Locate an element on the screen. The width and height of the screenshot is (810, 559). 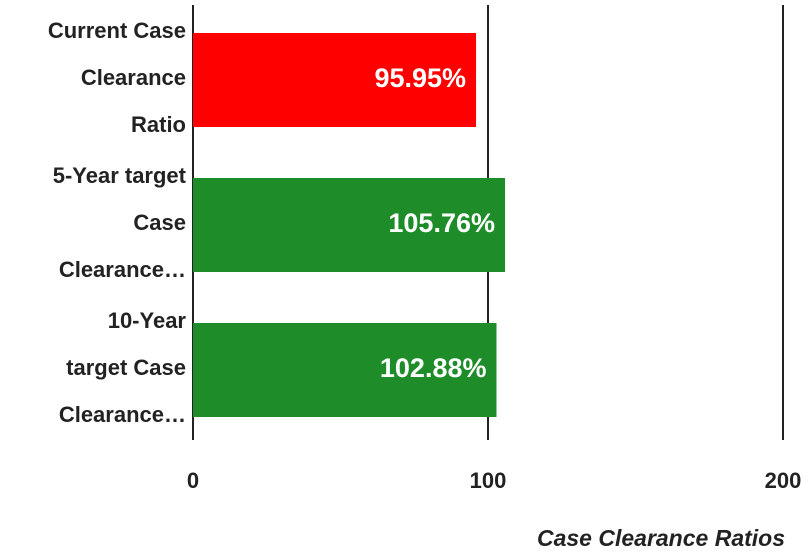
y-tick-label: 5-Year target is located at coordinates (120, 175).